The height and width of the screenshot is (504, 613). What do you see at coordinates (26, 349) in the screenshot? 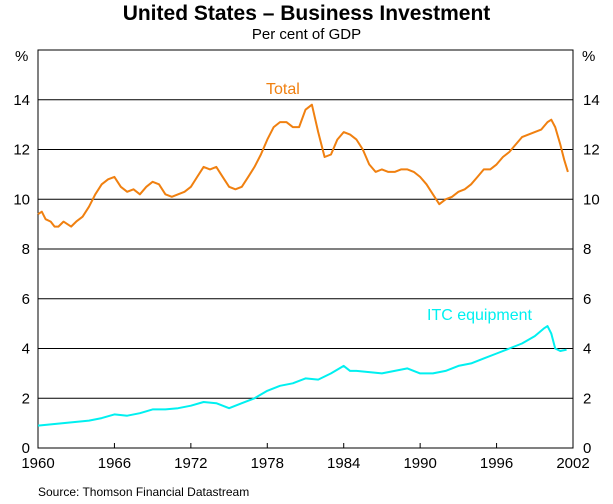
I see `y-tick-label-left: 4` at bounding box center [26, 349].